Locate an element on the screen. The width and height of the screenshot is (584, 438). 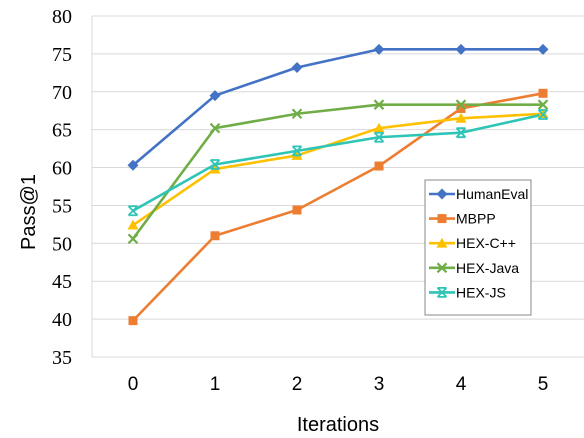
y-tick-label: 40 is located at coordinates (62, 320).